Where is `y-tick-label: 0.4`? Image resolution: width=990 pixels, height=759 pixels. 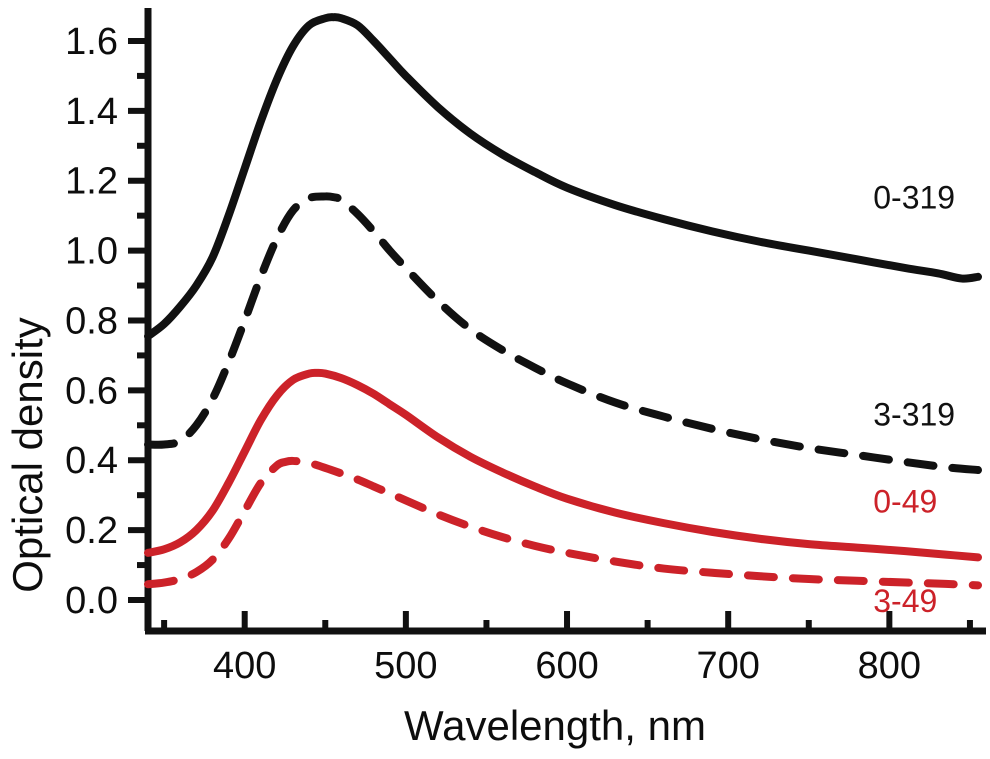 y-tick-label: 0.4 is located at coordinates (91, 461).